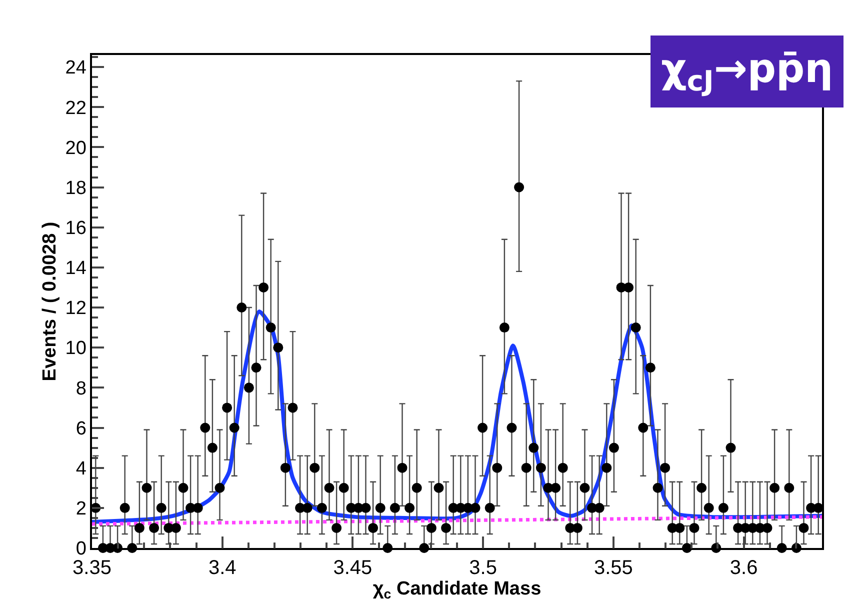  Describe the element at coordinates (747, 72) in the screenshot. I see `annotation: χ$_{cJ}$→pp̄η` at that location.